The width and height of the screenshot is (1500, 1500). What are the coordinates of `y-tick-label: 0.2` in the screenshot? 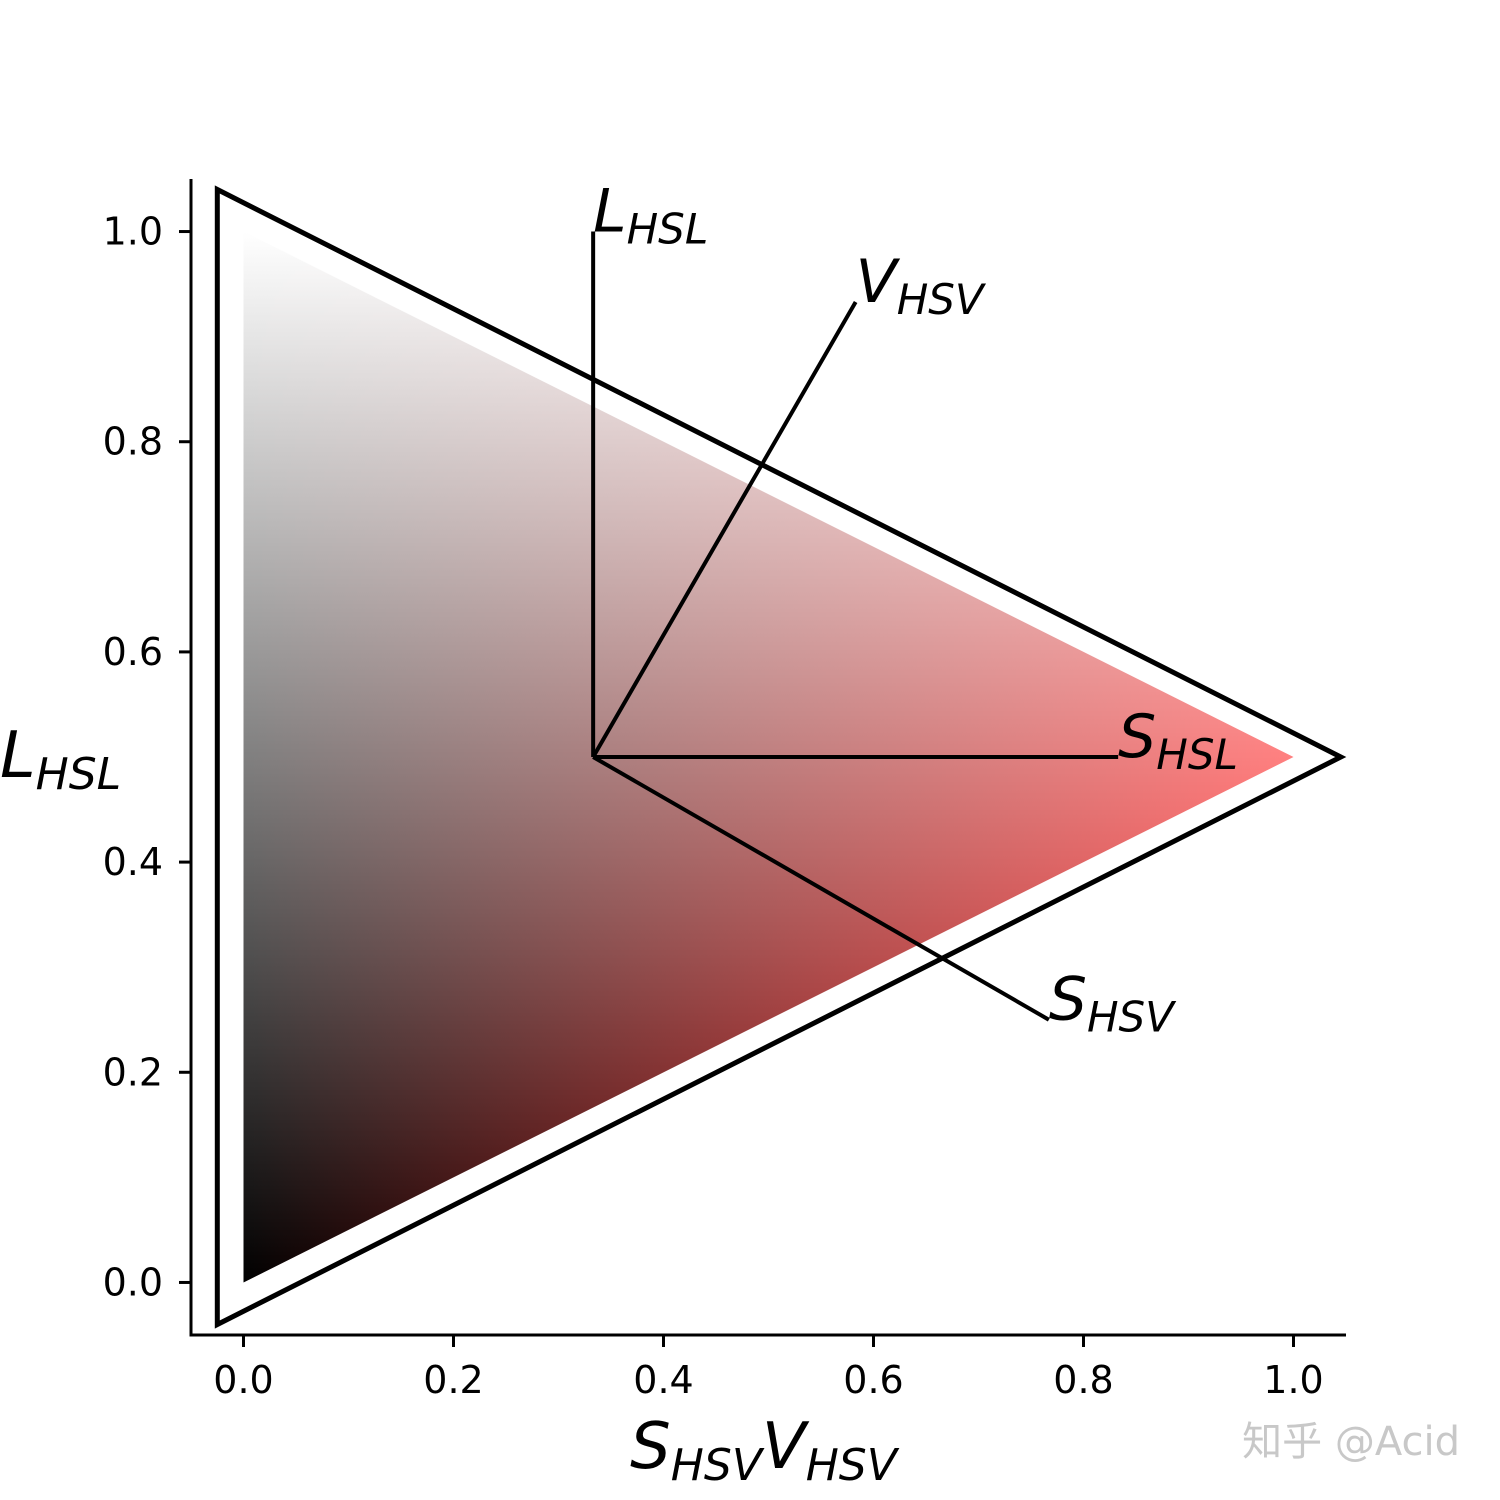 It's located at (133, 1072).